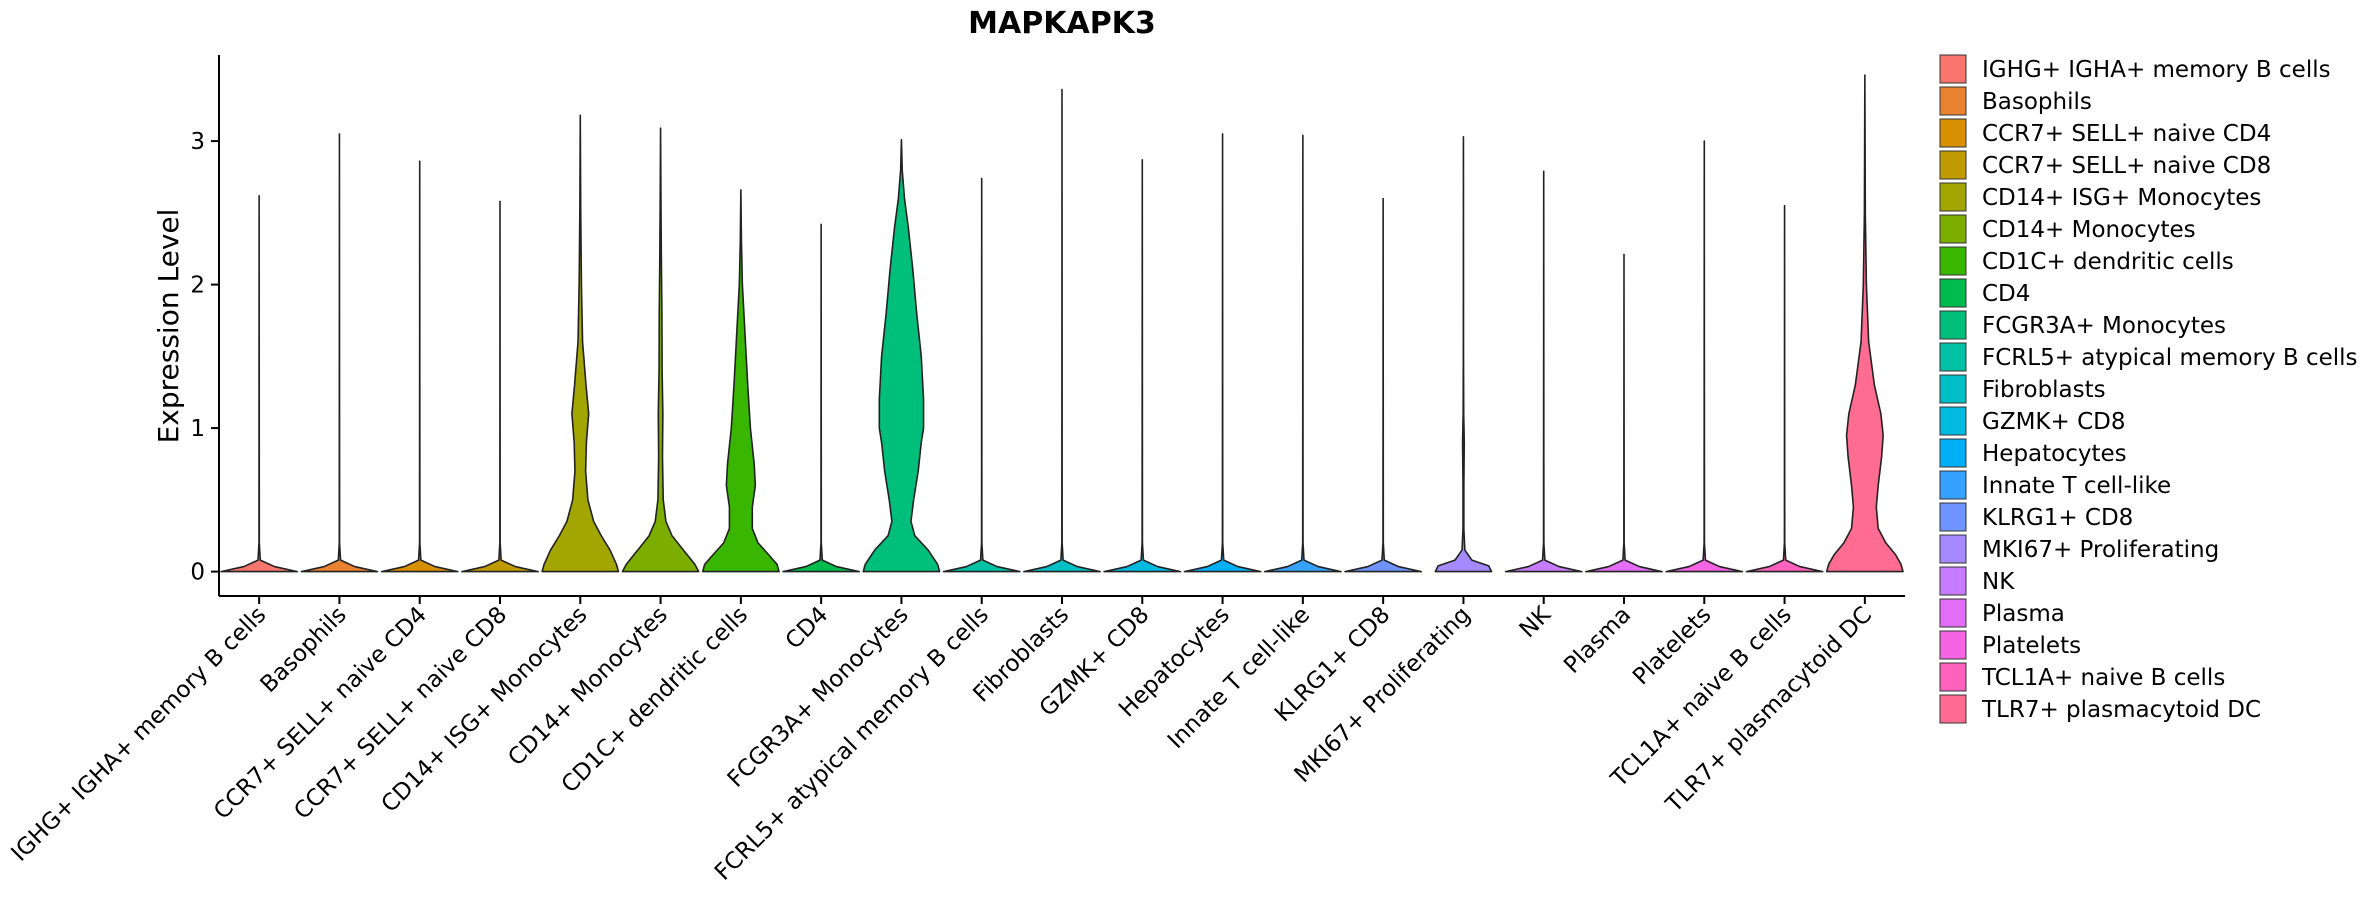  Describe the element at coordinates (197, 286) in the screenshot. I see `y-tick-label: 2` at that location.